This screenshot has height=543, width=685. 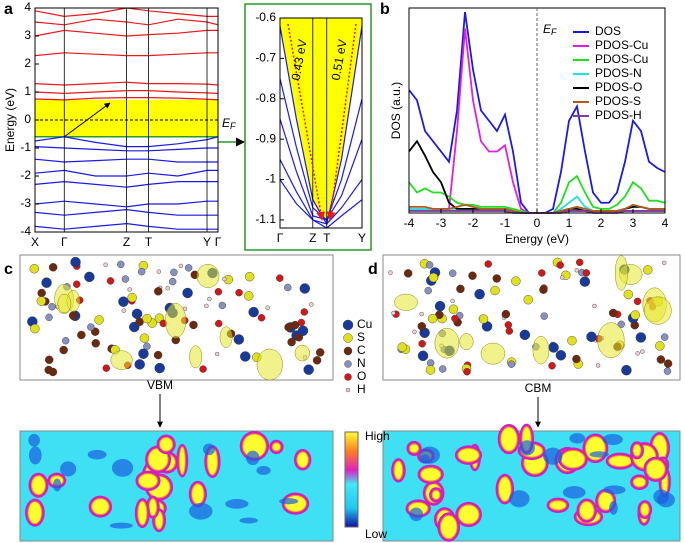 What do you see at coordinates (8, 269) in the screenshot?
I see `panel-label: c` at bounding box center [8, 269].